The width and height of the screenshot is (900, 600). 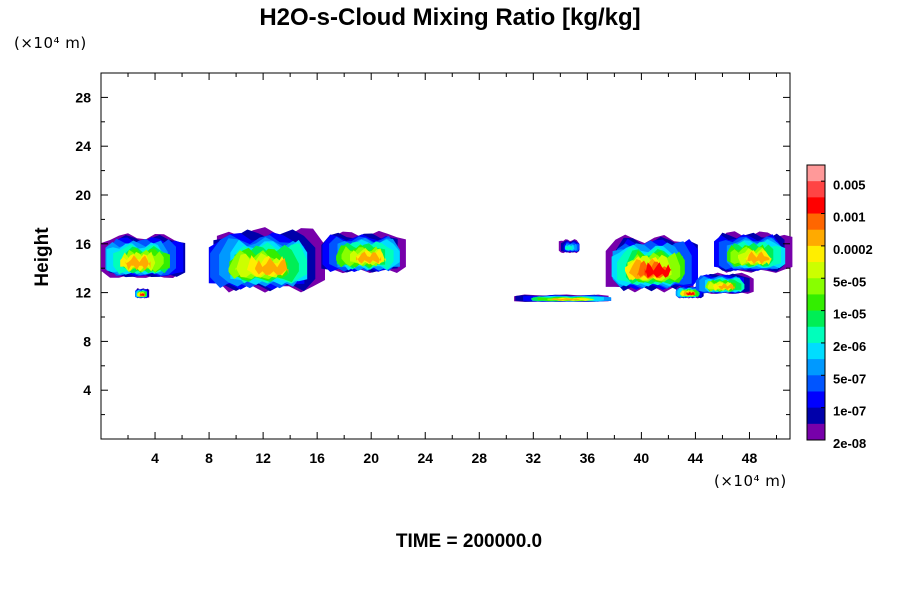 What do you see at coordinates (371, 458) in the screenshot?
I see `x-tick-label: 20` at bounding box center [371, 458].